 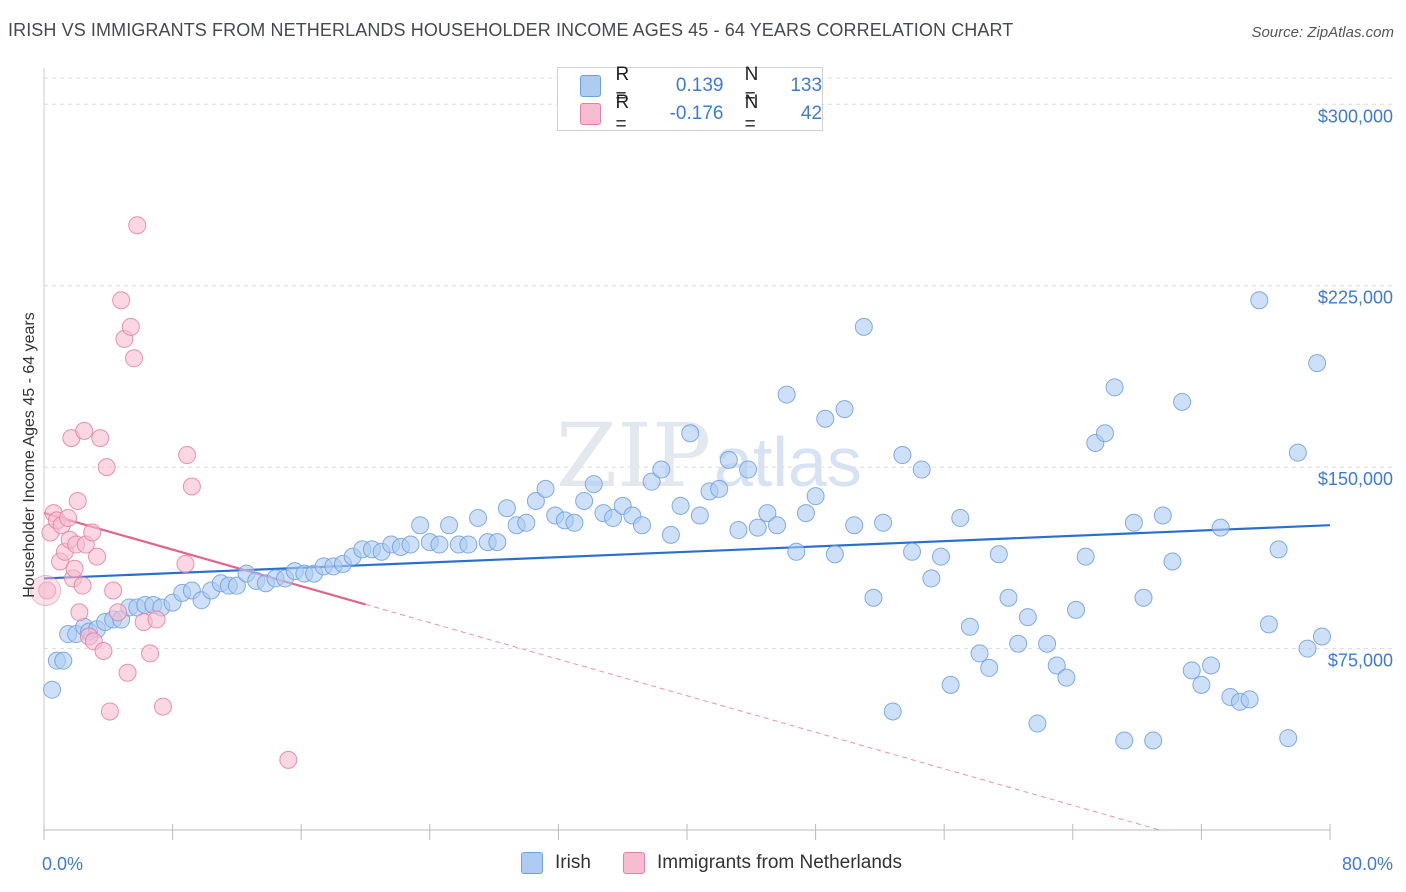 What do you see at coordinates (701, 85) in the screenshot?
I see `legend-row-irish: R = 0.139 N = 133` at bounding box center [701, 85].